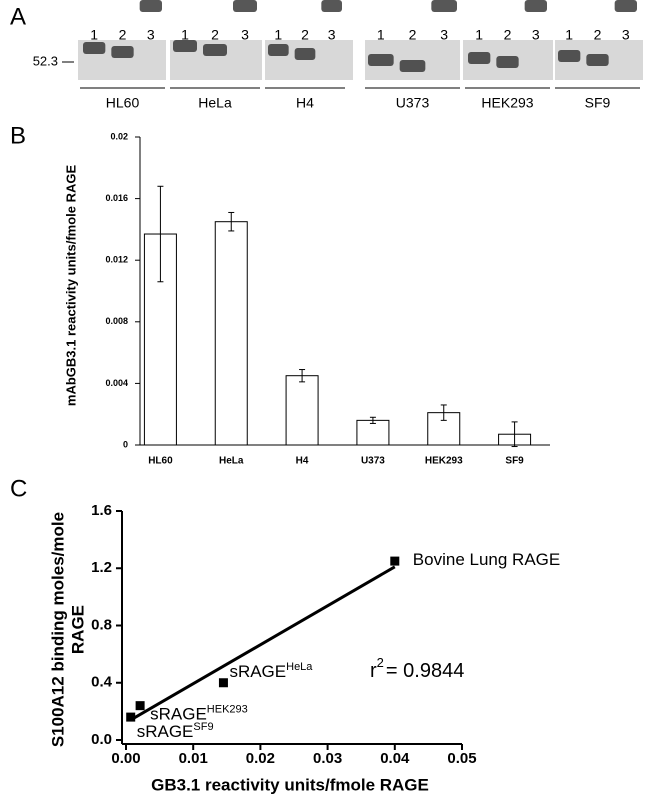 This screenshot has height=803, width=646. What do you see at coordinates (160, 461) in the screenshot?
I see `x-tick-label: HL60` at bounding box center [160, 461].